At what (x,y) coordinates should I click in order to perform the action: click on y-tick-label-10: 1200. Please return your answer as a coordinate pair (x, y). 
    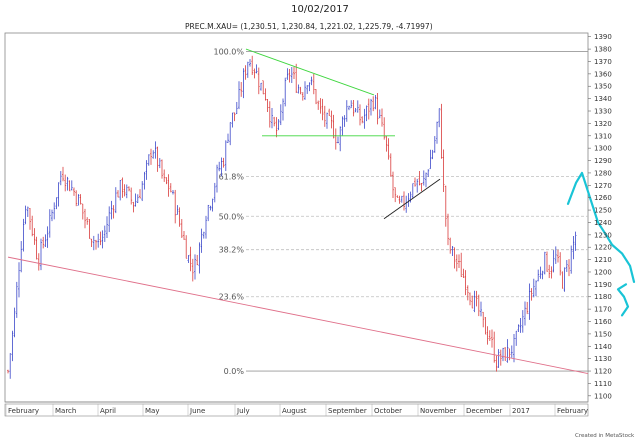
    Looking at the image, I should click on (603, 272).